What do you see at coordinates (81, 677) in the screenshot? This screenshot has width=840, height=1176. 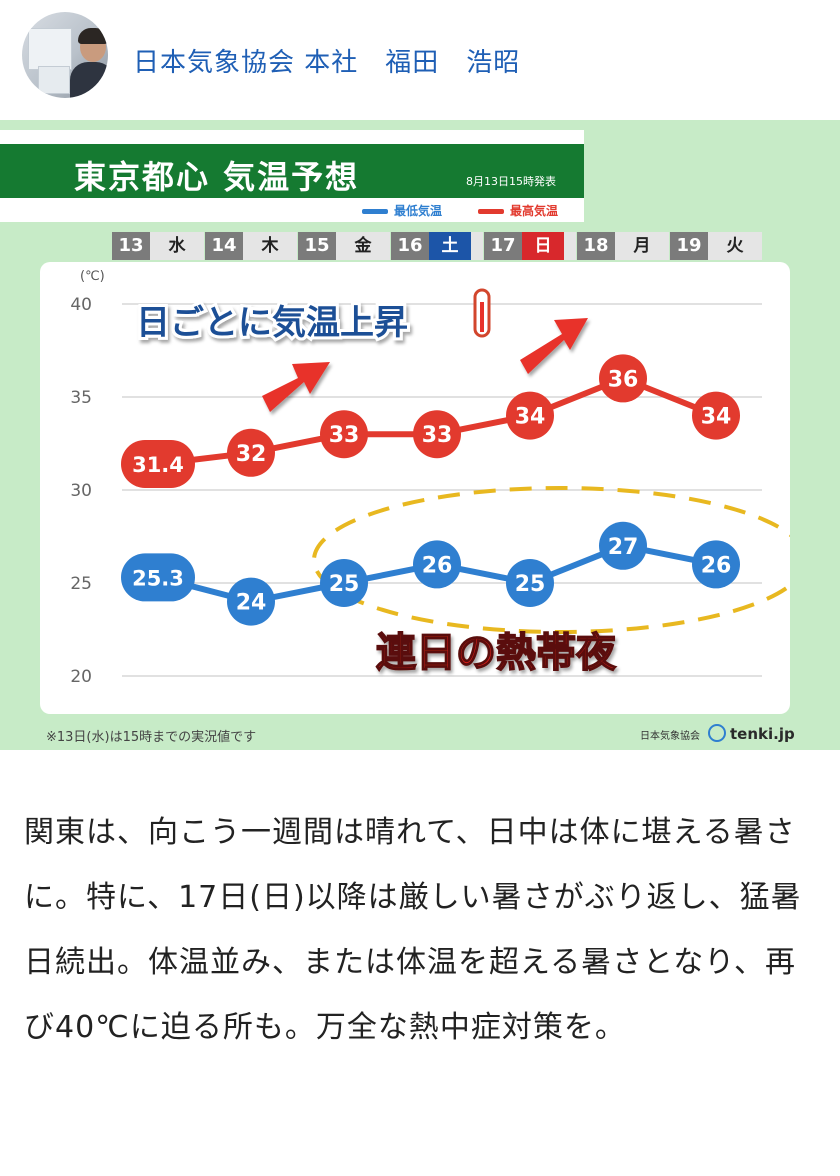 I see `y-tick-label: 20` at bounding box center [81, 677].